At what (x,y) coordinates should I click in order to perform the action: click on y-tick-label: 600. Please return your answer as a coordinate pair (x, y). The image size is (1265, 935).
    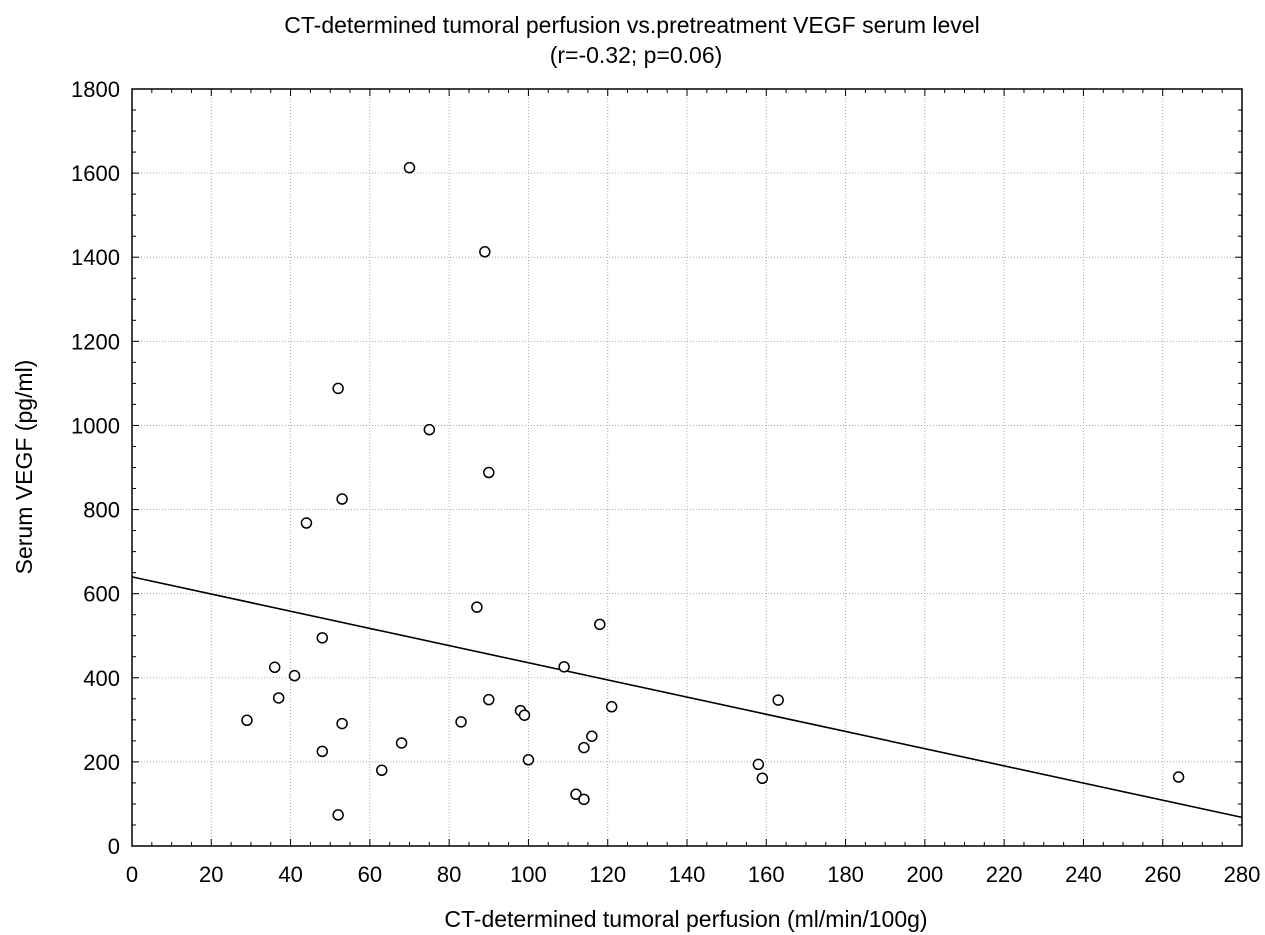
    Looking at the image, I should click on (101, 594).